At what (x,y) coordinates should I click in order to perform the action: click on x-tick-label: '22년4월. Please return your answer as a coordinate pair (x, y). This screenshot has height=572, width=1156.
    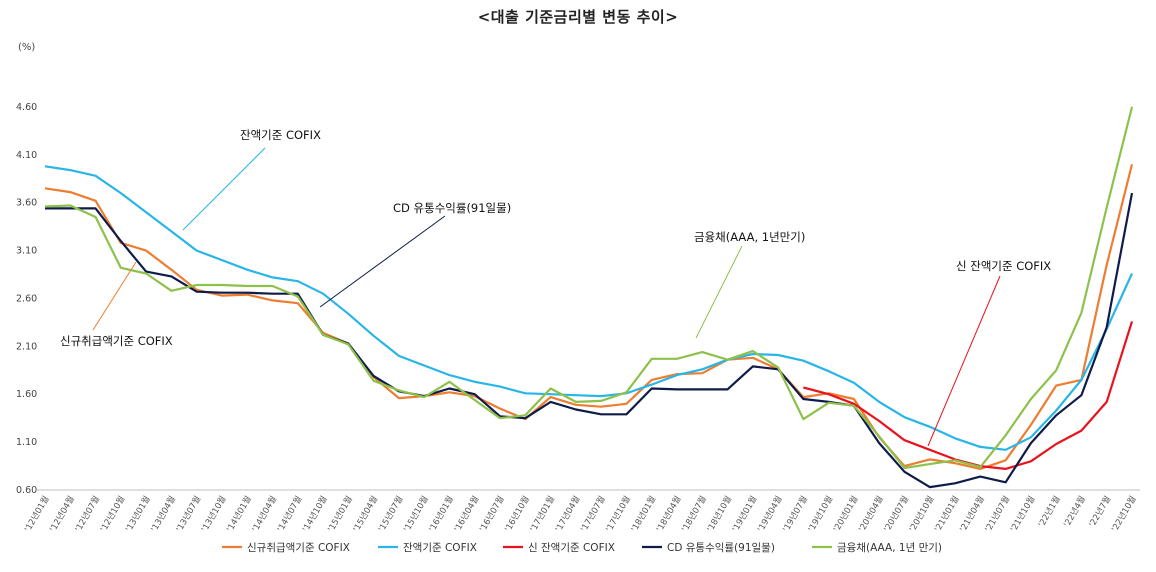
    Looking at the image, I should click on (1074, 511).